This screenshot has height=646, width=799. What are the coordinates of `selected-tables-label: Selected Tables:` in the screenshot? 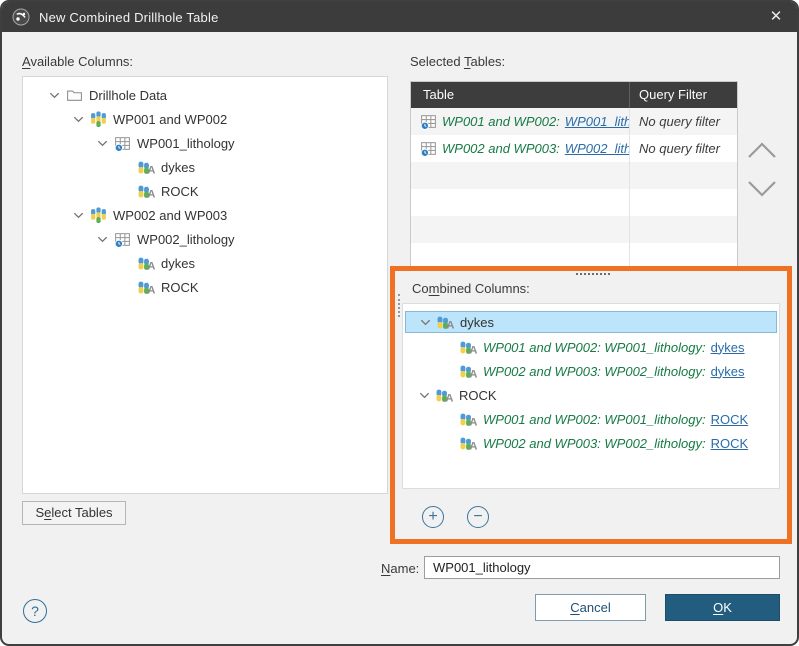 It's located at (458, 61).